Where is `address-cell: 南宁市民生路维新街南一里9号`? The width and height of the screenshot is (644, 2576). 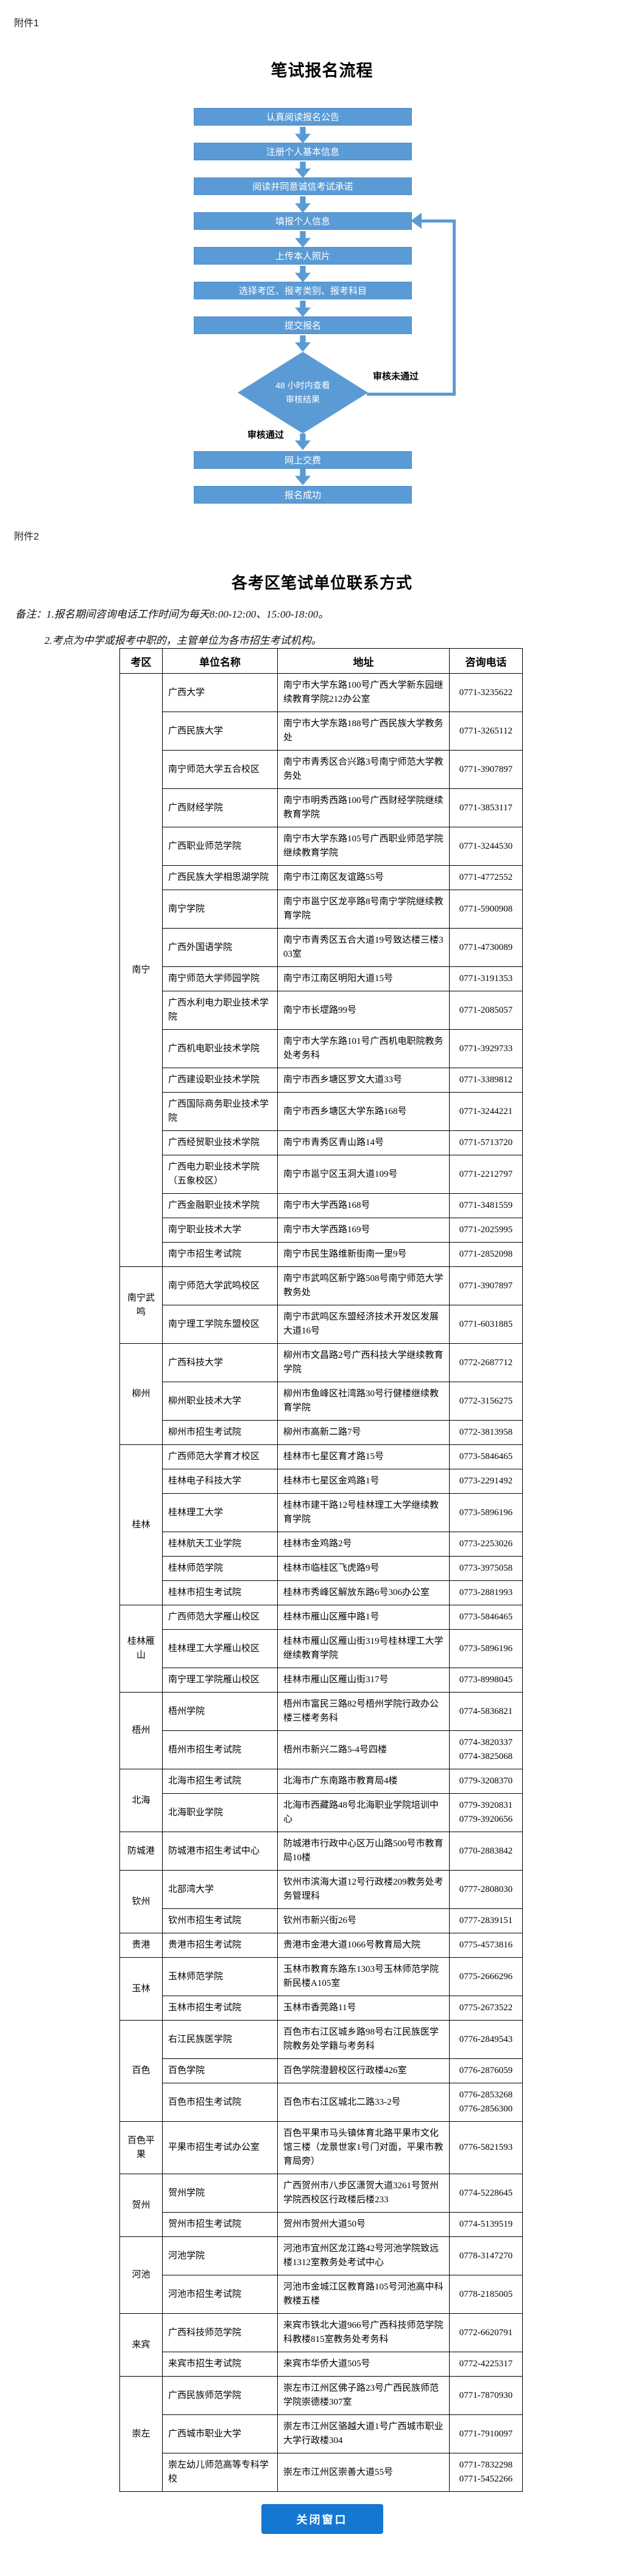 address-cell: 南宁市民生路维新街南一里9号 is located at coordinates (363, 1254).